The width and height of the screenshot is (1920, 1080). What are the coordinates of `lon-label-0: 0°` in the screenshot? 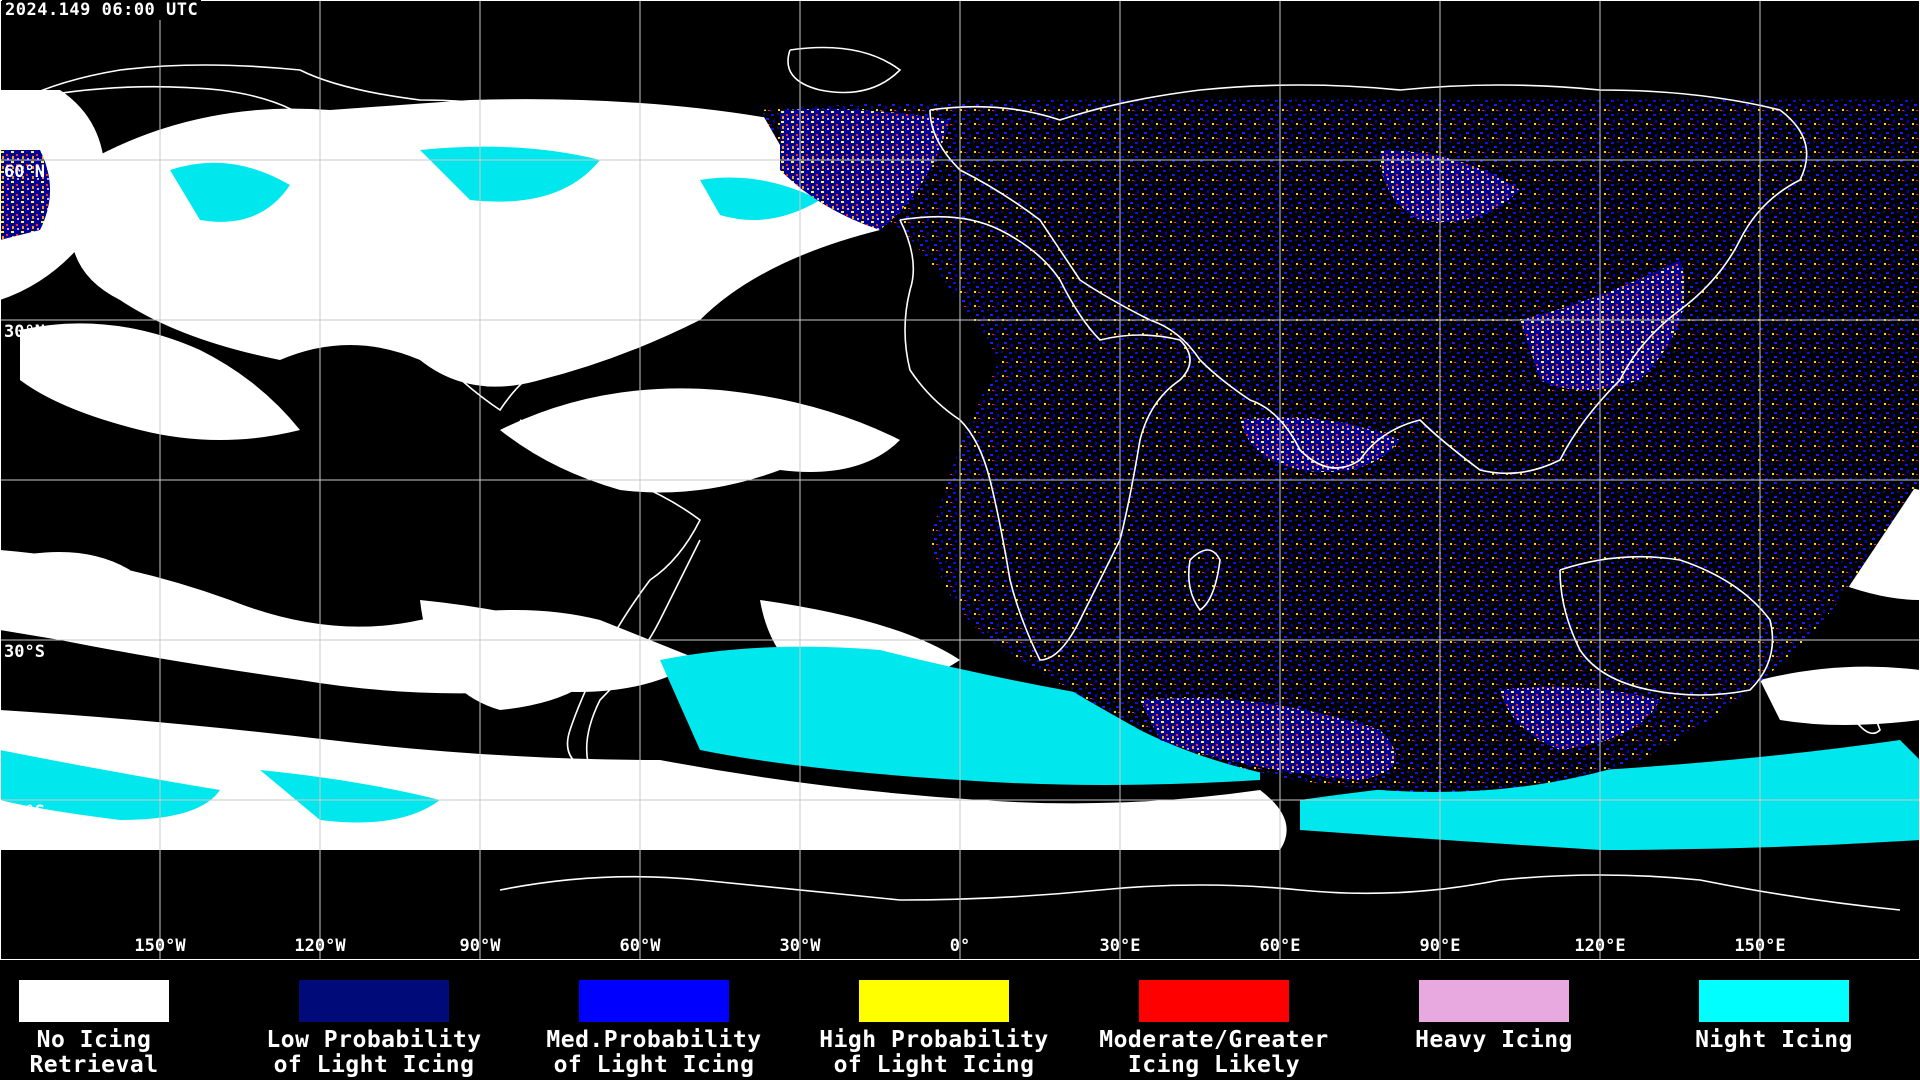 It's located at (960, 946).